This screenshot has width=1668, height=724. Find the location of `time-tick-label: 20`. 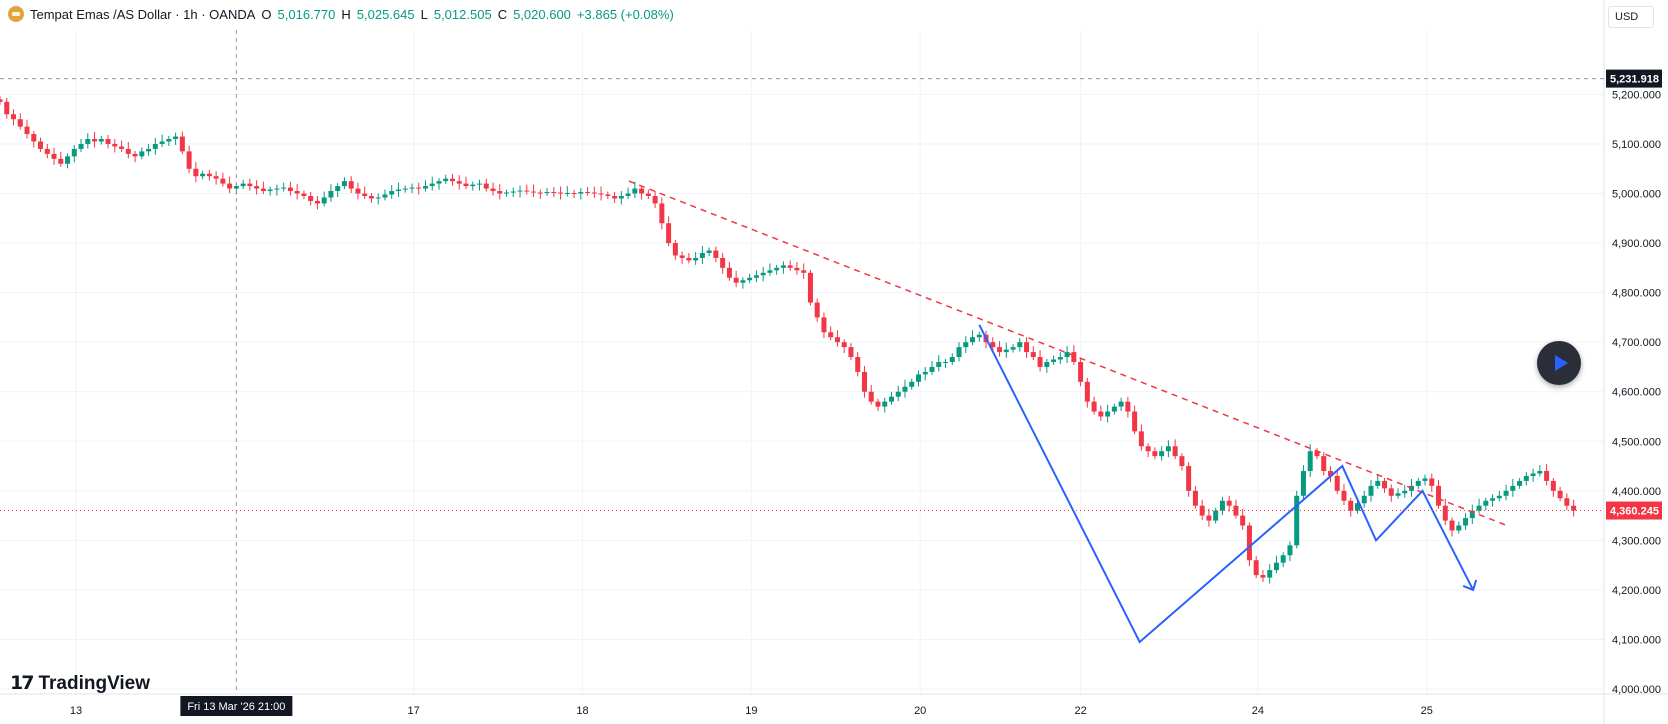

time-tick-label: 20 is located at coordinates (920, 711).